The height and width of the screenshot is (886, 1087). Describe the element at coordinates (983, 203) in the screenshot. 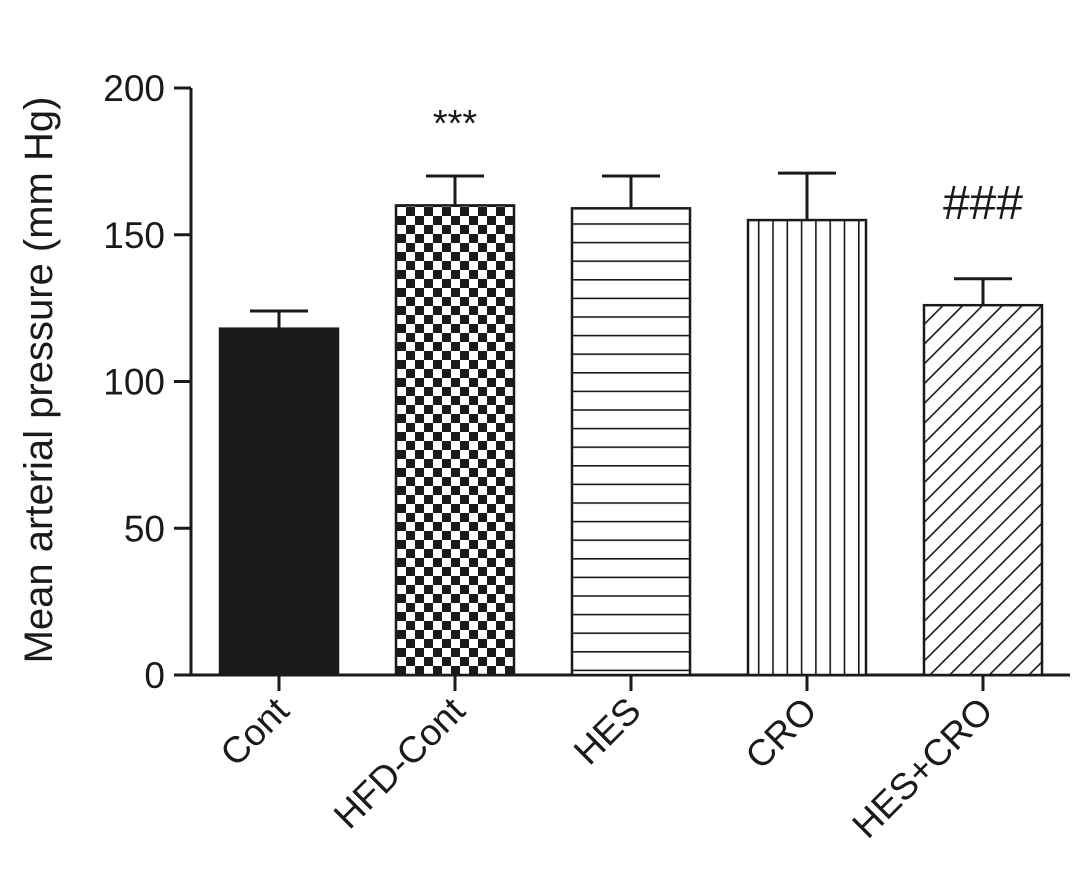

I see `significance-marker: ###` at that location.